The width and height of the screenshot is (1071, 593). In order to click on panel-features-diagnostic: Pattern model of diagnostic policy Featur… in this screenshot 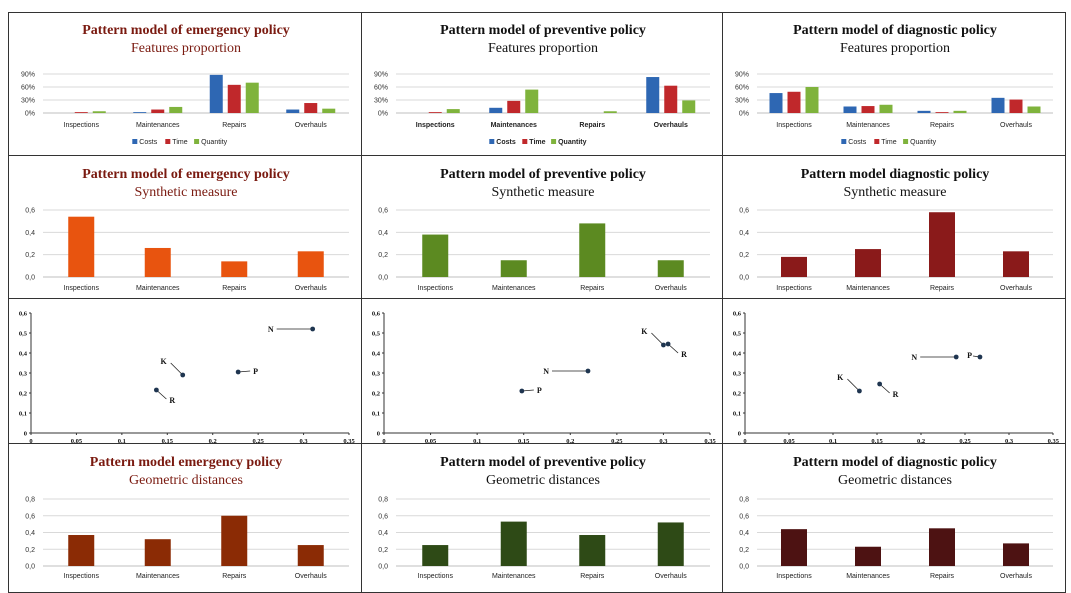, I will do `click(894, 84)`.